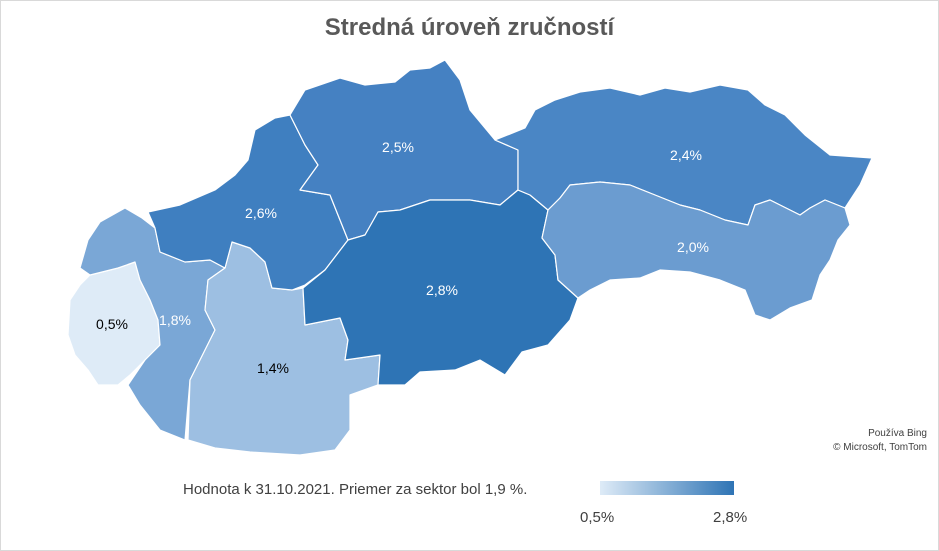 The width and height of the screenshot is (939, 551). What do you see at coordinates (880, 441) in the screenshot?
I see `map-attribution: Používa Bing © Microsoft, TomTom` at bounding box center [880, 441].